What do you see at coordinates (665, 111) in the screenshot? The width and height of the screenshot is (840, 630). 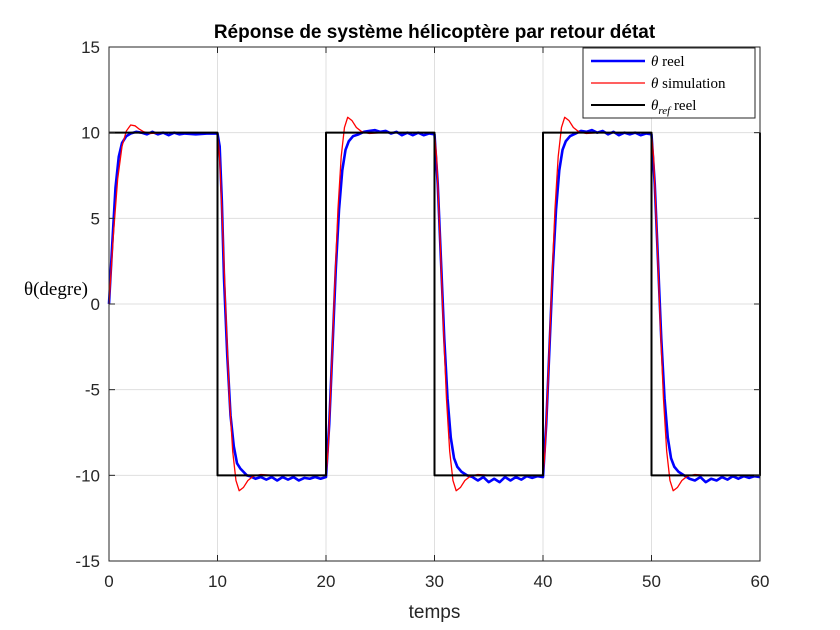 I see `legend-subscript: ref` at bounding box center [665, 111].